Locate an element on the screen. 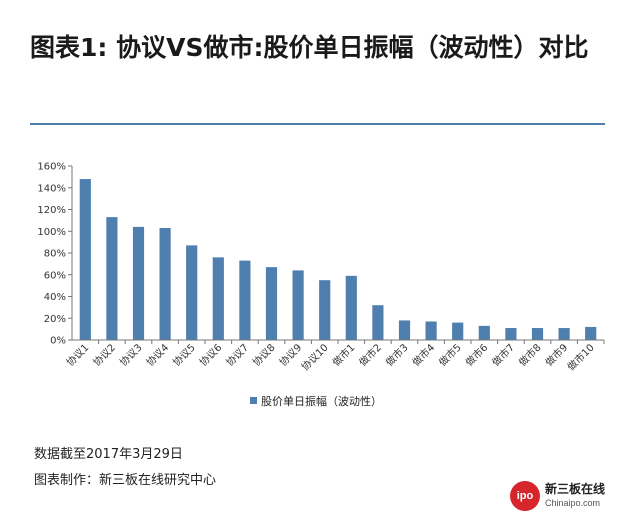 This screenshot has height=529, width=640. x-tick-label: 协议8 is located at coordinates (264, 355).